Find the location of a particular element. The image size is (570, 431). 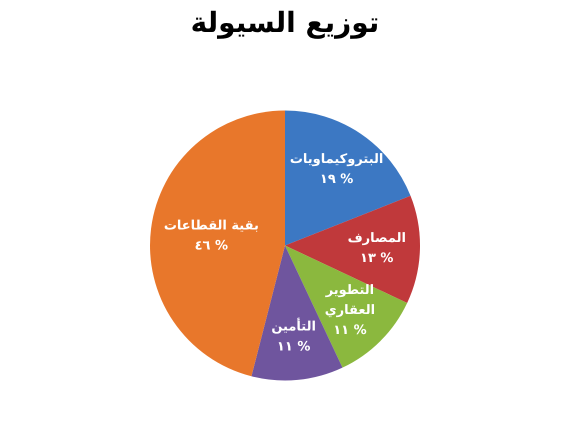

slice-label: البتروكيماويات is located at coordinates (337, 159).